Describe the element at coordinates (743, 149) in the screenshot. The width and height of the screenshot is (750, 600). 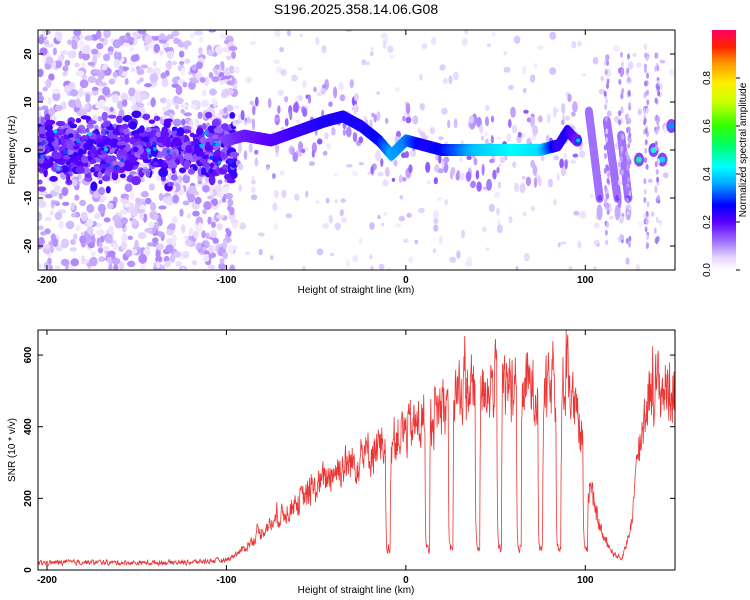
I see `colorbar-label: Normalized spectral amplitude` at that location.